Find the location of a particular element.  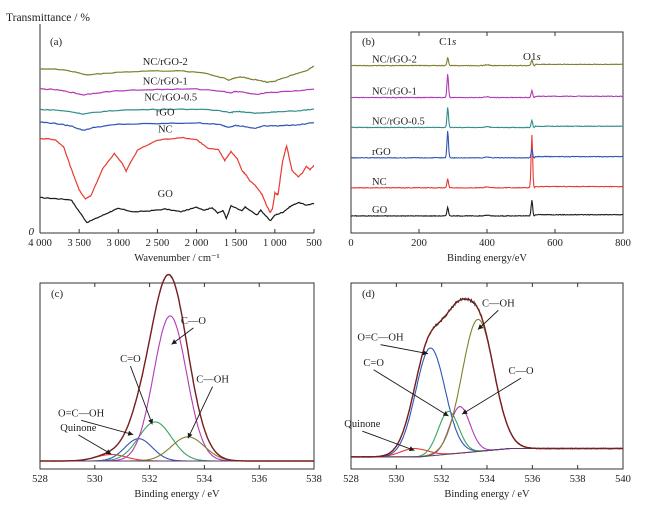

panel-b-x-axis-label: Binding energy/eV is located at coordinates (487, 258).